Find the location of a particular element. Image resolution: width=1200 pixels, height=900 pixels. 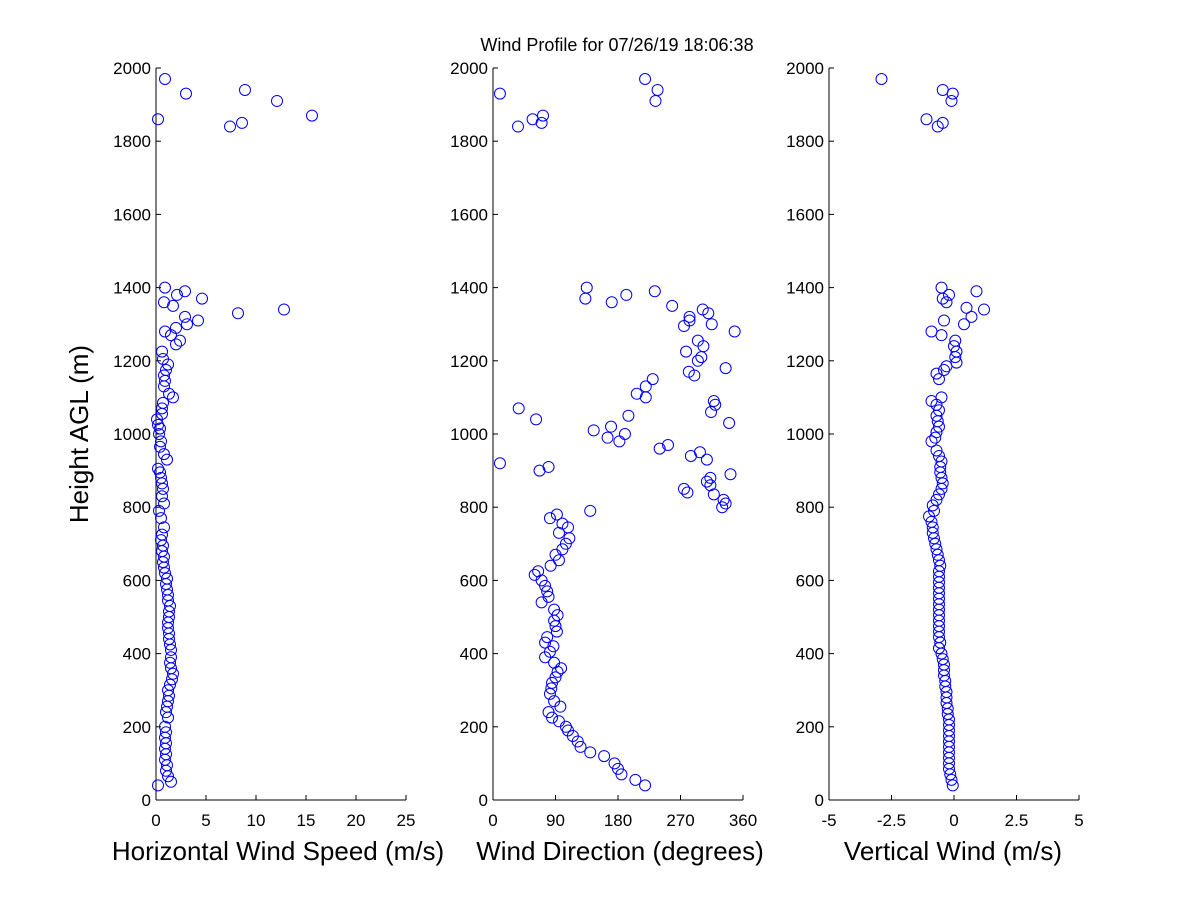

x-tick-label: 360 is located at coordinates (743, 820).